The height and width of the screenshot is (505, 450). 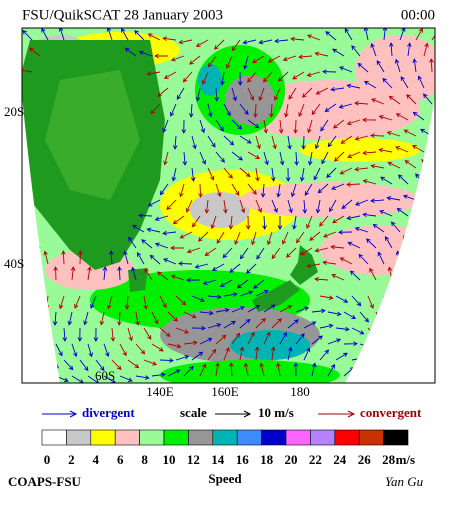 What do you see at coordinates (47, 459) in the screenshot?
I see `colorbar-tick: 0` at bounding box center [47, 459].